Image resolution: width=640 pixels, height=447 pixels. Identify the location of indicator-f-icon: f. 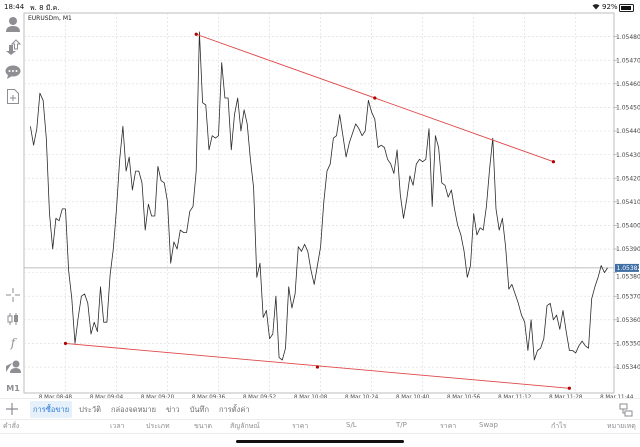
(13, 343).